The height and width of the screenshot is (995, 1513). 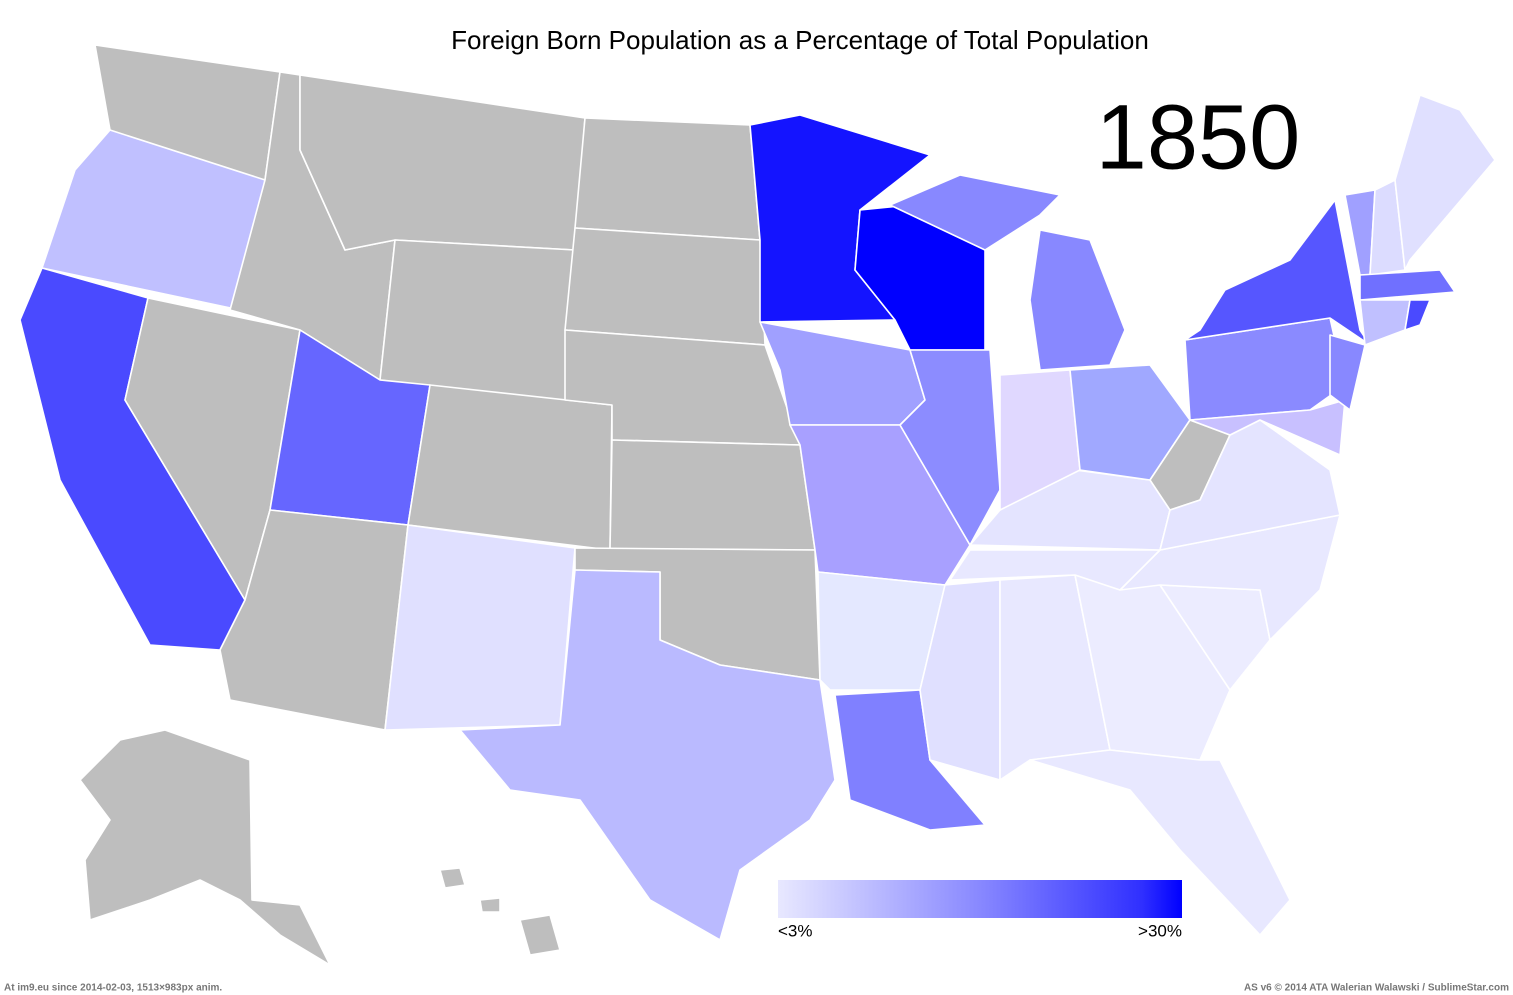 I want to click on legend-gradient, so click(x=980, y=899).